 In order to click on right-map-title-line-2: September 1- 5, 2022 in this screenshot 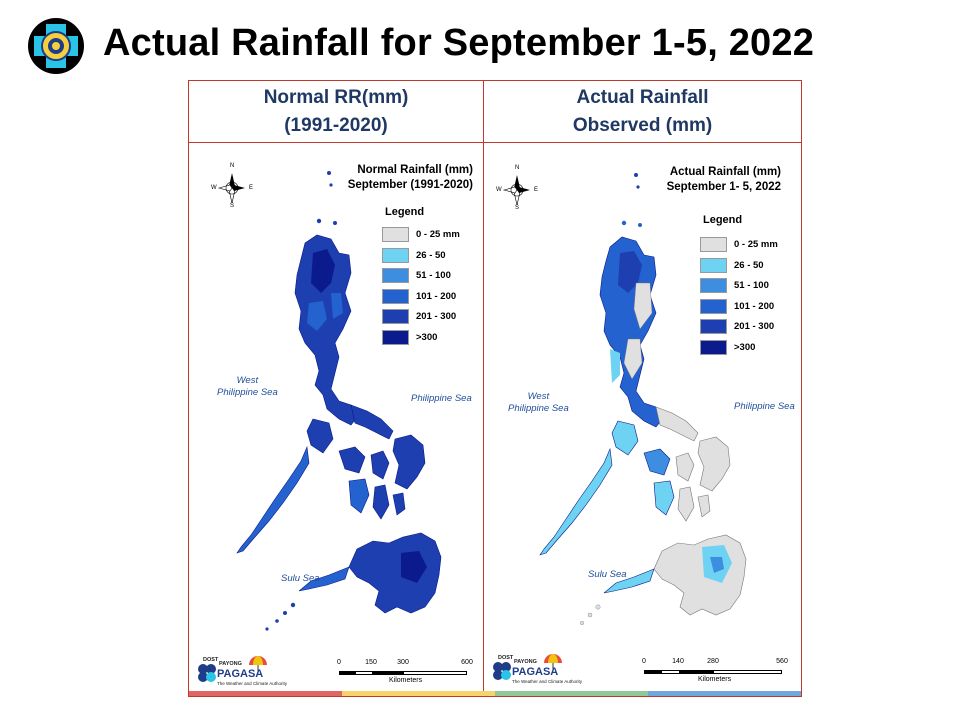, I will do `click(723, 187)`.